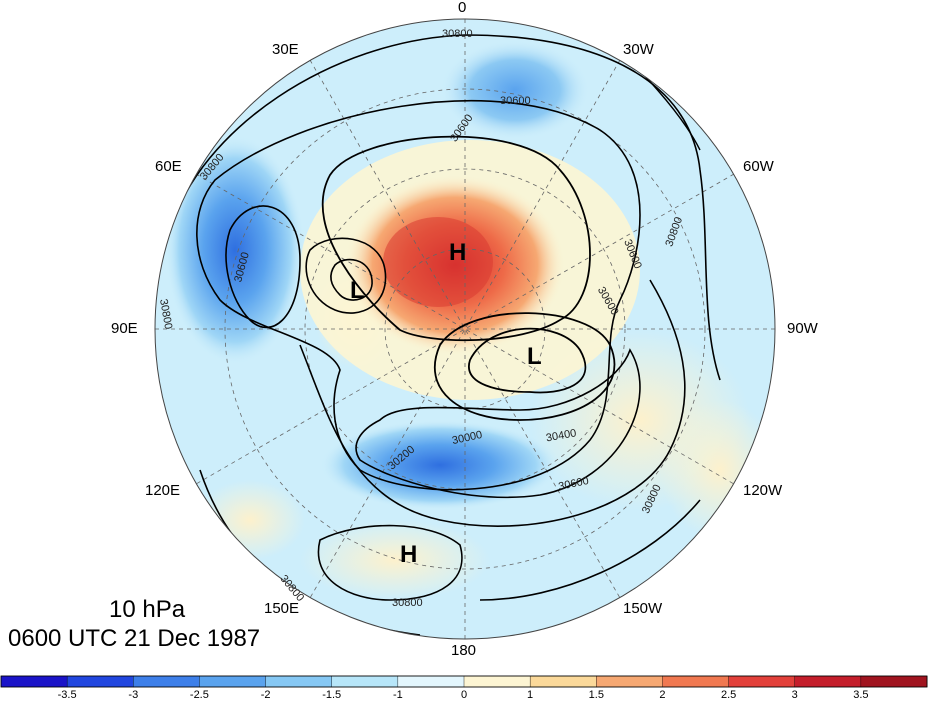  I want to click on longitude-label: 90W, so click(802, 328).